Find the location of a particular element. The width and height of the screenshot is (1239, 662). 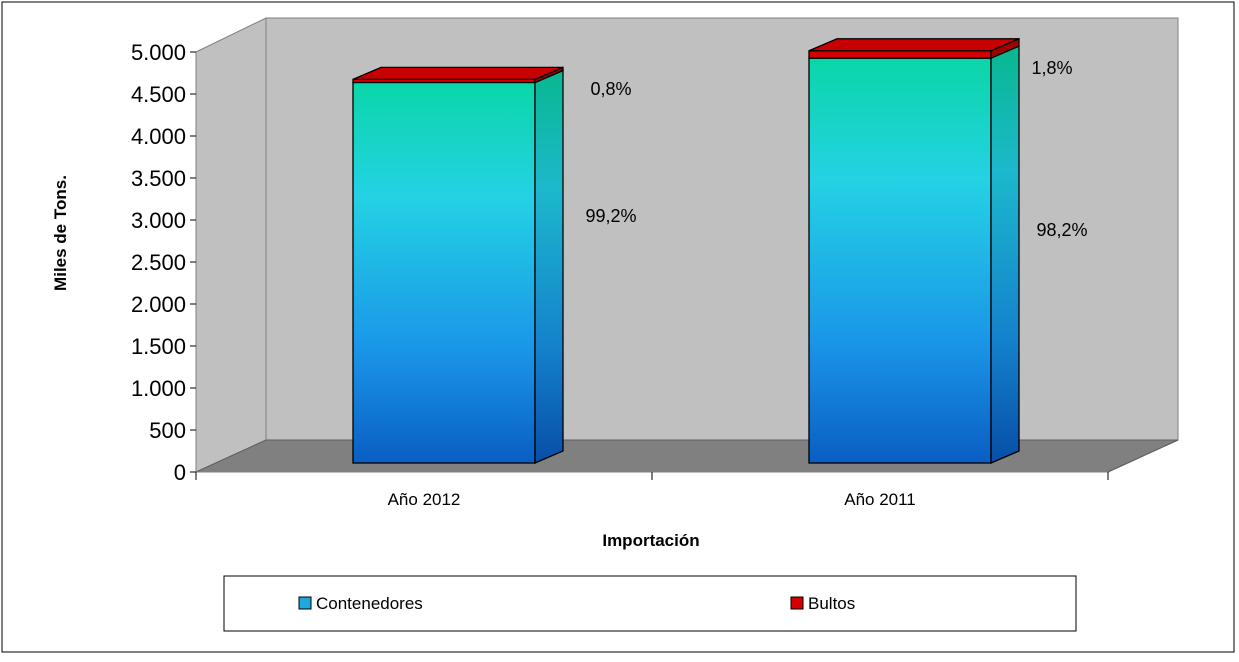

plot-side-wall is located at coordinates (231, 245).